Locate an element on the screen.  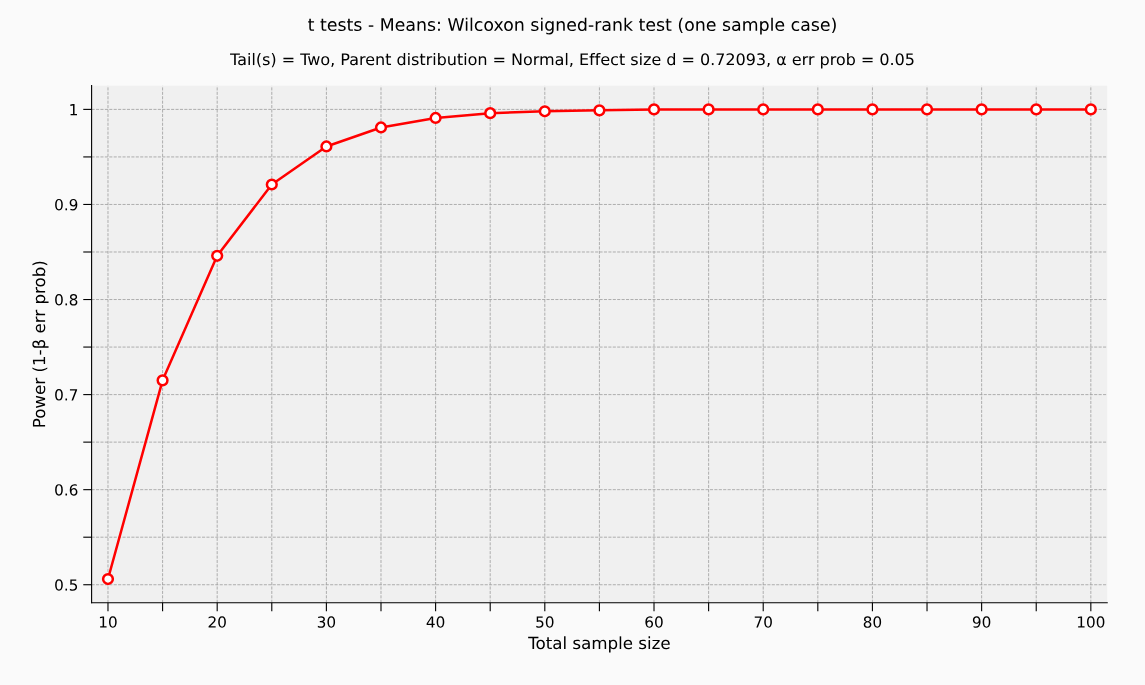
y-tick-label: 0.7 is located at coordinates (66, 395).